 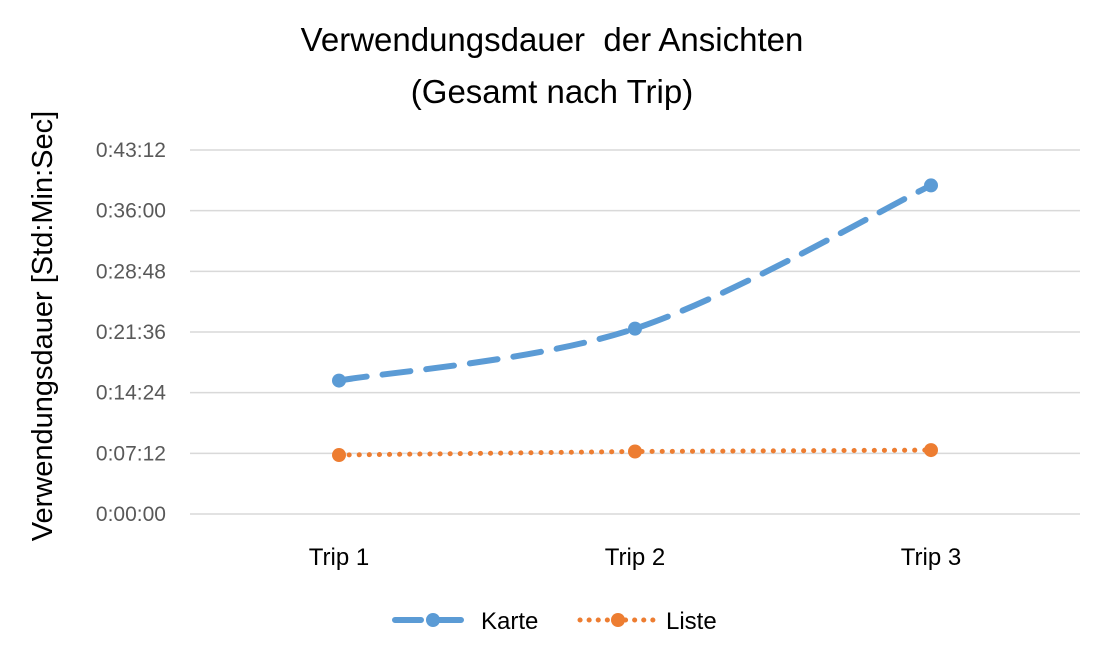 I want to click on series-line, so click(x=635, y=452).